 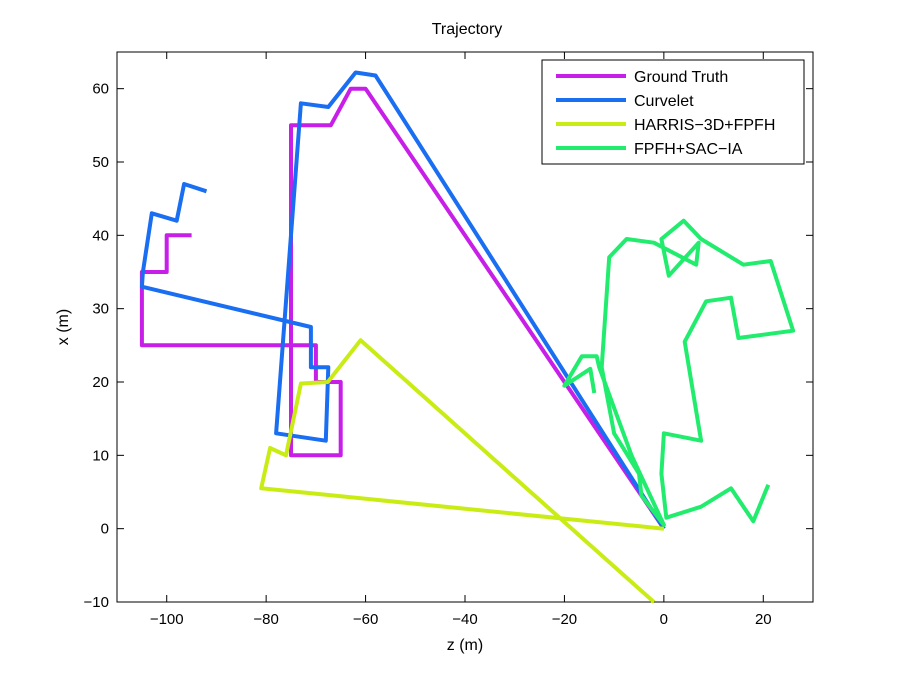 What do you see at coordinates (100, 382) in the screenshot?
I see `y-tick-label: 20` at bounding box center [100, 382].